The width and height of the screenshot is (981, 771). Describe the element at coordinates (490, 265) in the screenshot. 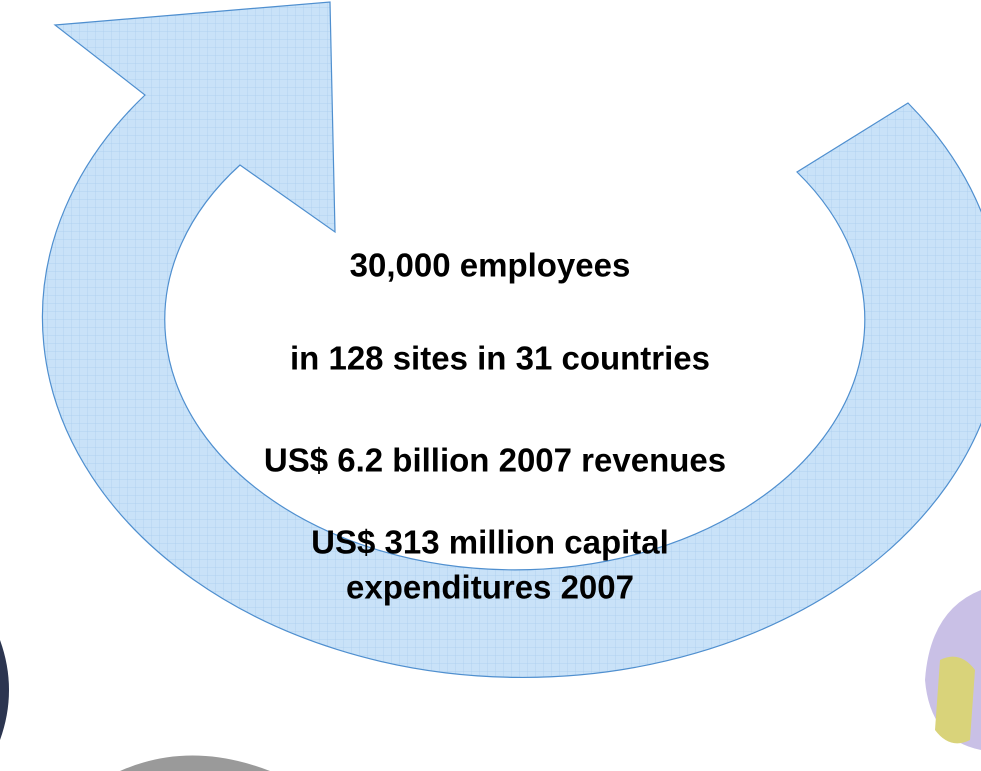

I see `fact-line: 30,000 employees` at that location.